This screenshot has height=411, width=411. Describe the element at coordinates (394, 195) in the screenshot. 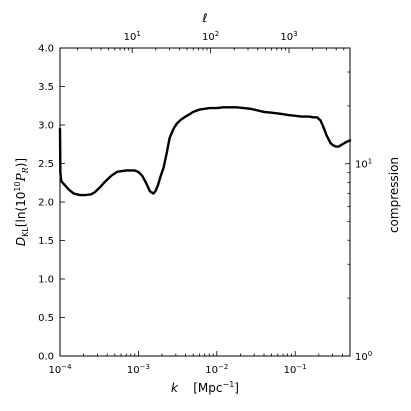

I see `right-axis-label: compression` at that location.